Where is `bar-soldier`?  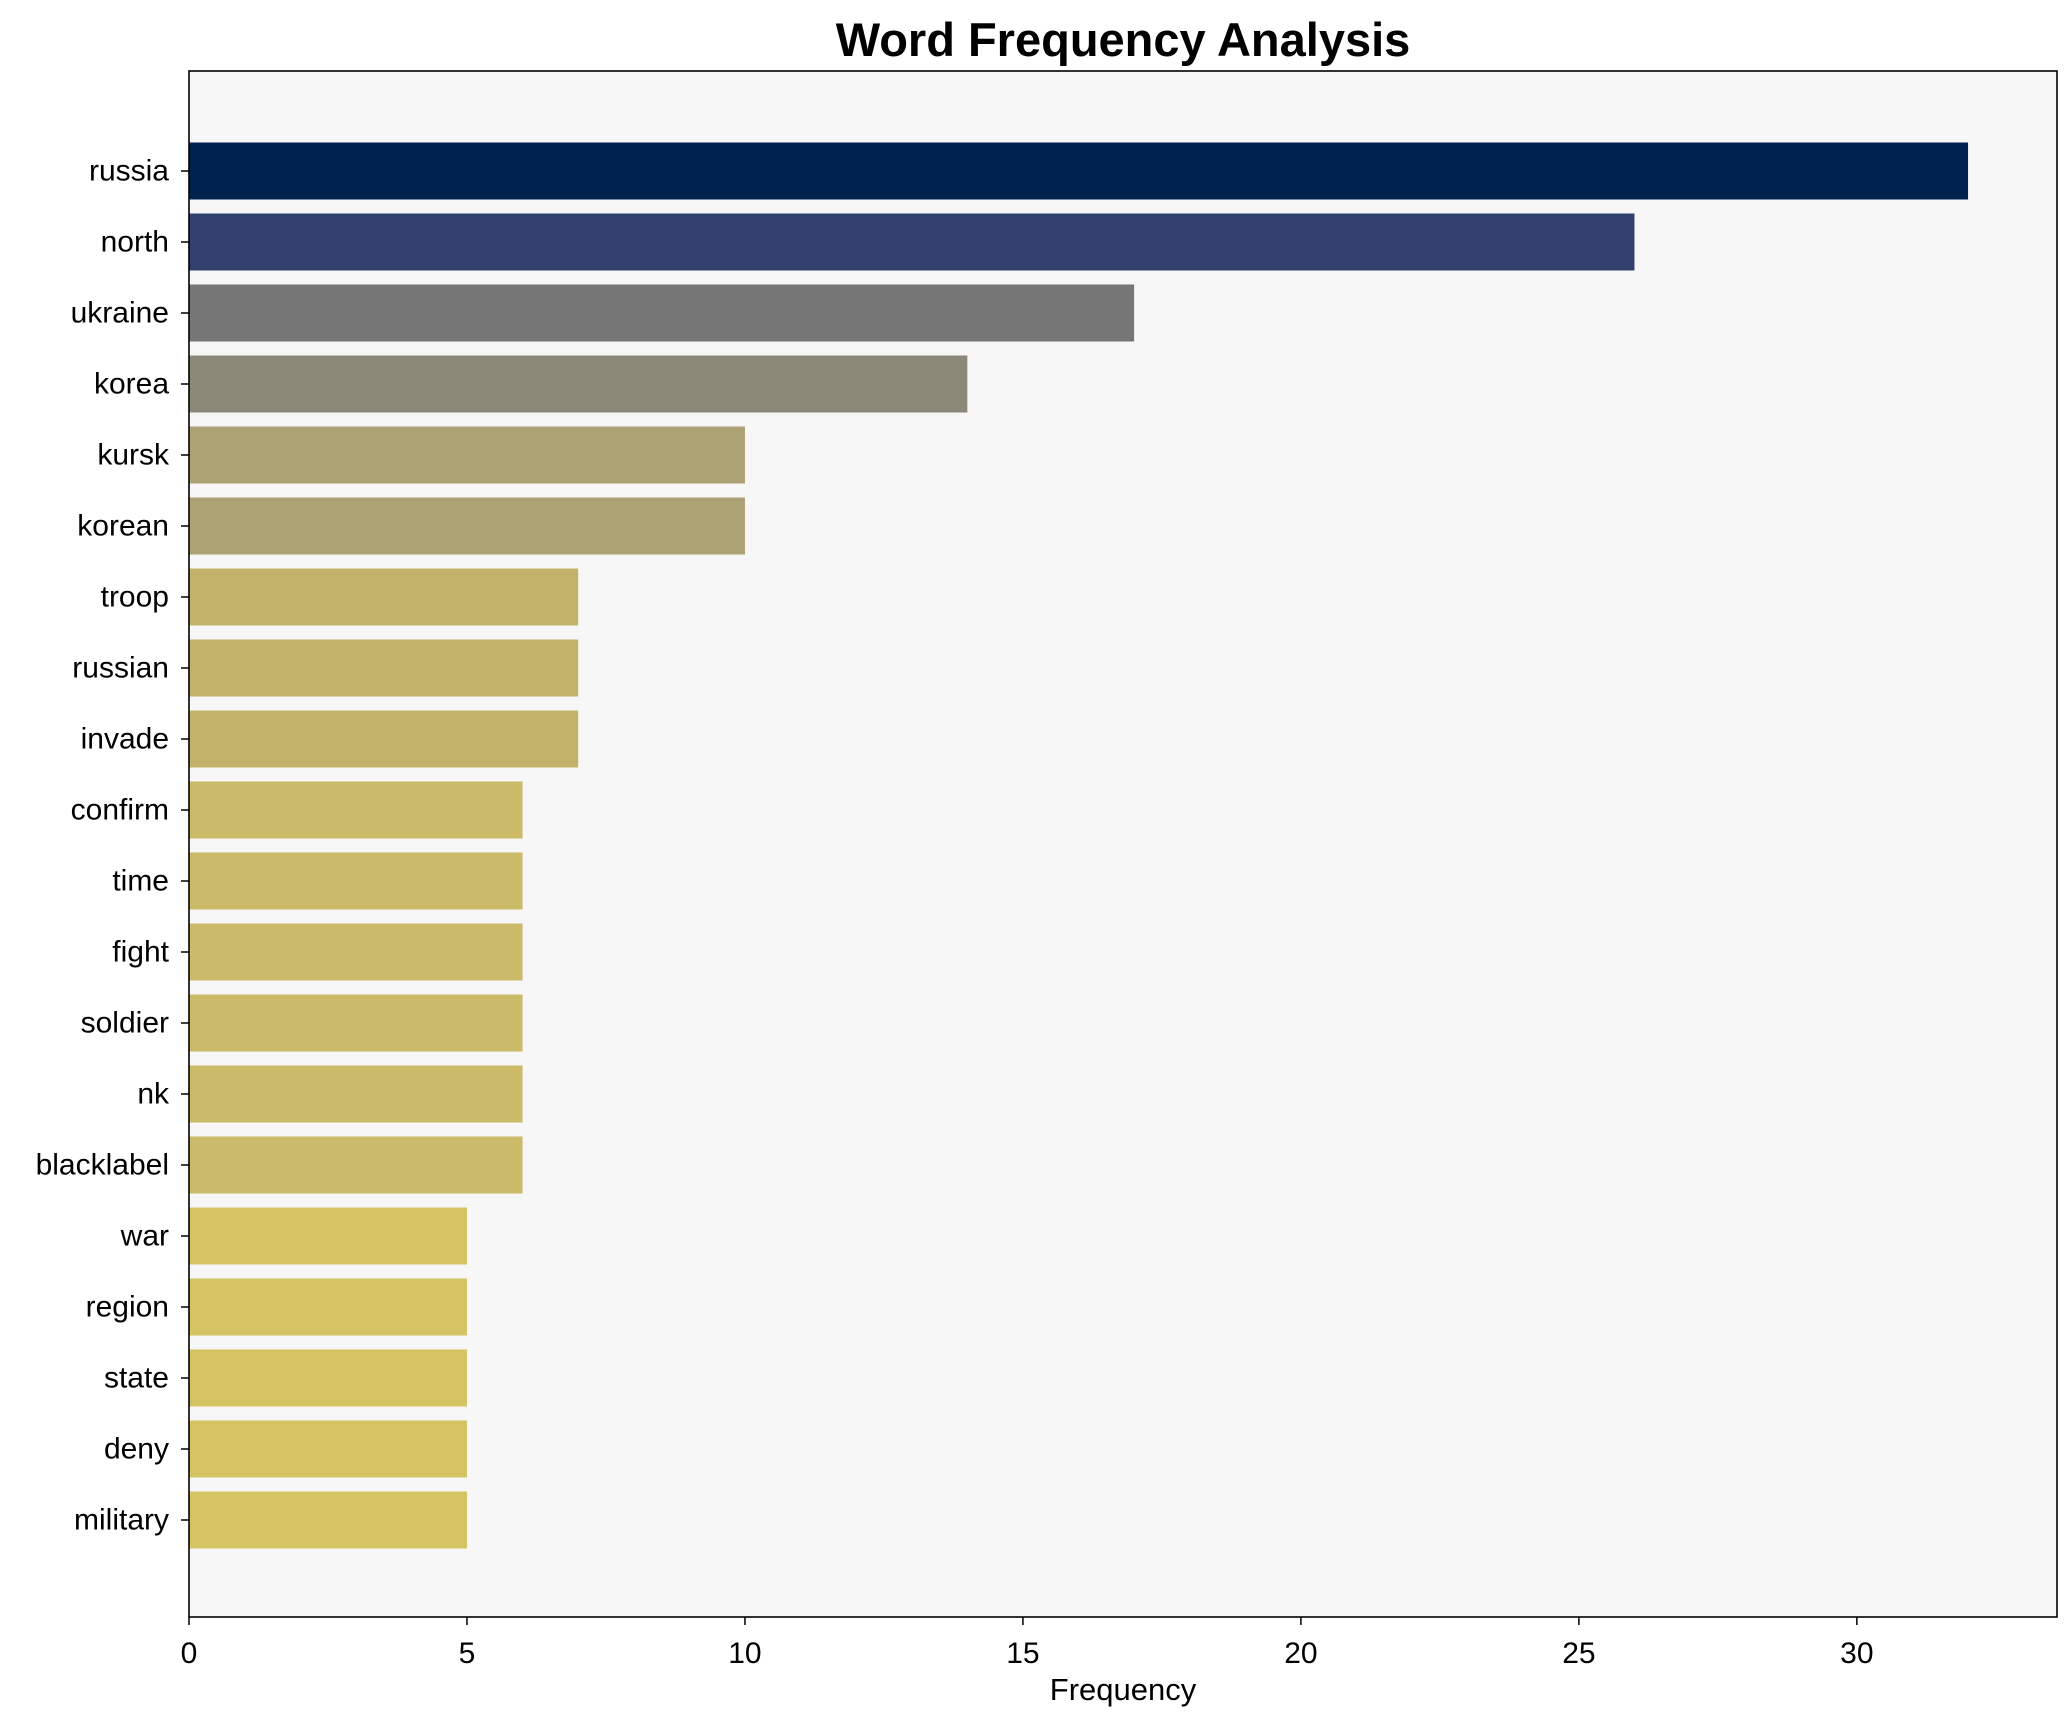 bar-soldier is located at coordinates (356, 1023).